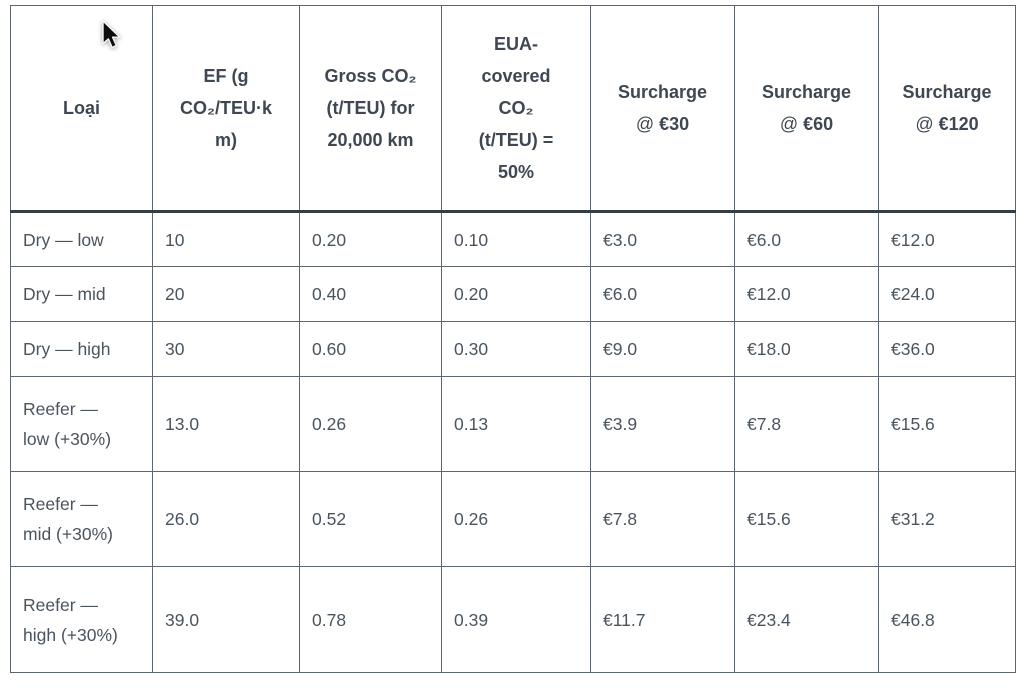 The height and width of the screenshot is (695, 1024). Describe the element at coordinates (806, 239) in the screenshot. I see `cell-surcharge-60: €6.0` at that location.